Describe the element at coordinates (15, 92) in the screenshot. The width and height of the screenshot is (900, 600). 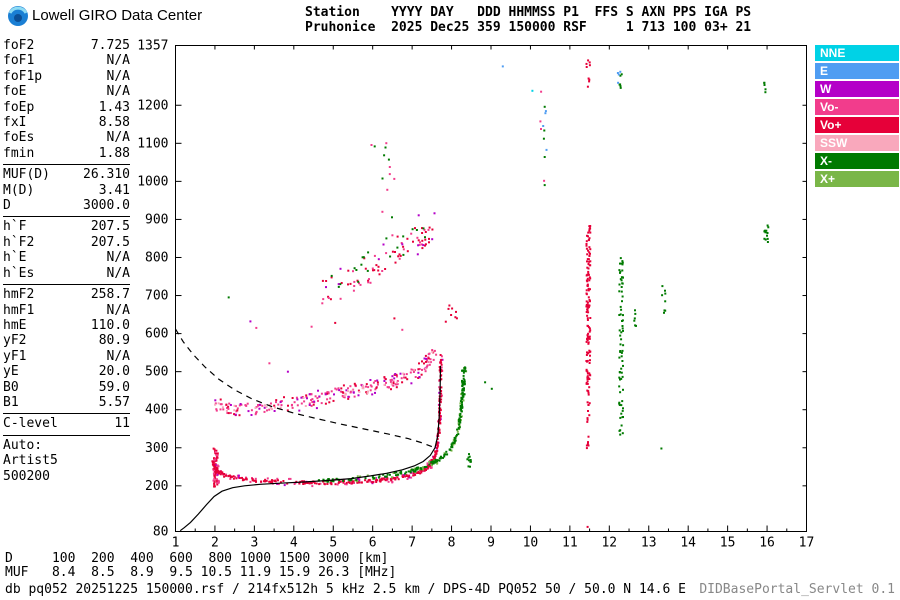
I see `param-label: foE` at that location.